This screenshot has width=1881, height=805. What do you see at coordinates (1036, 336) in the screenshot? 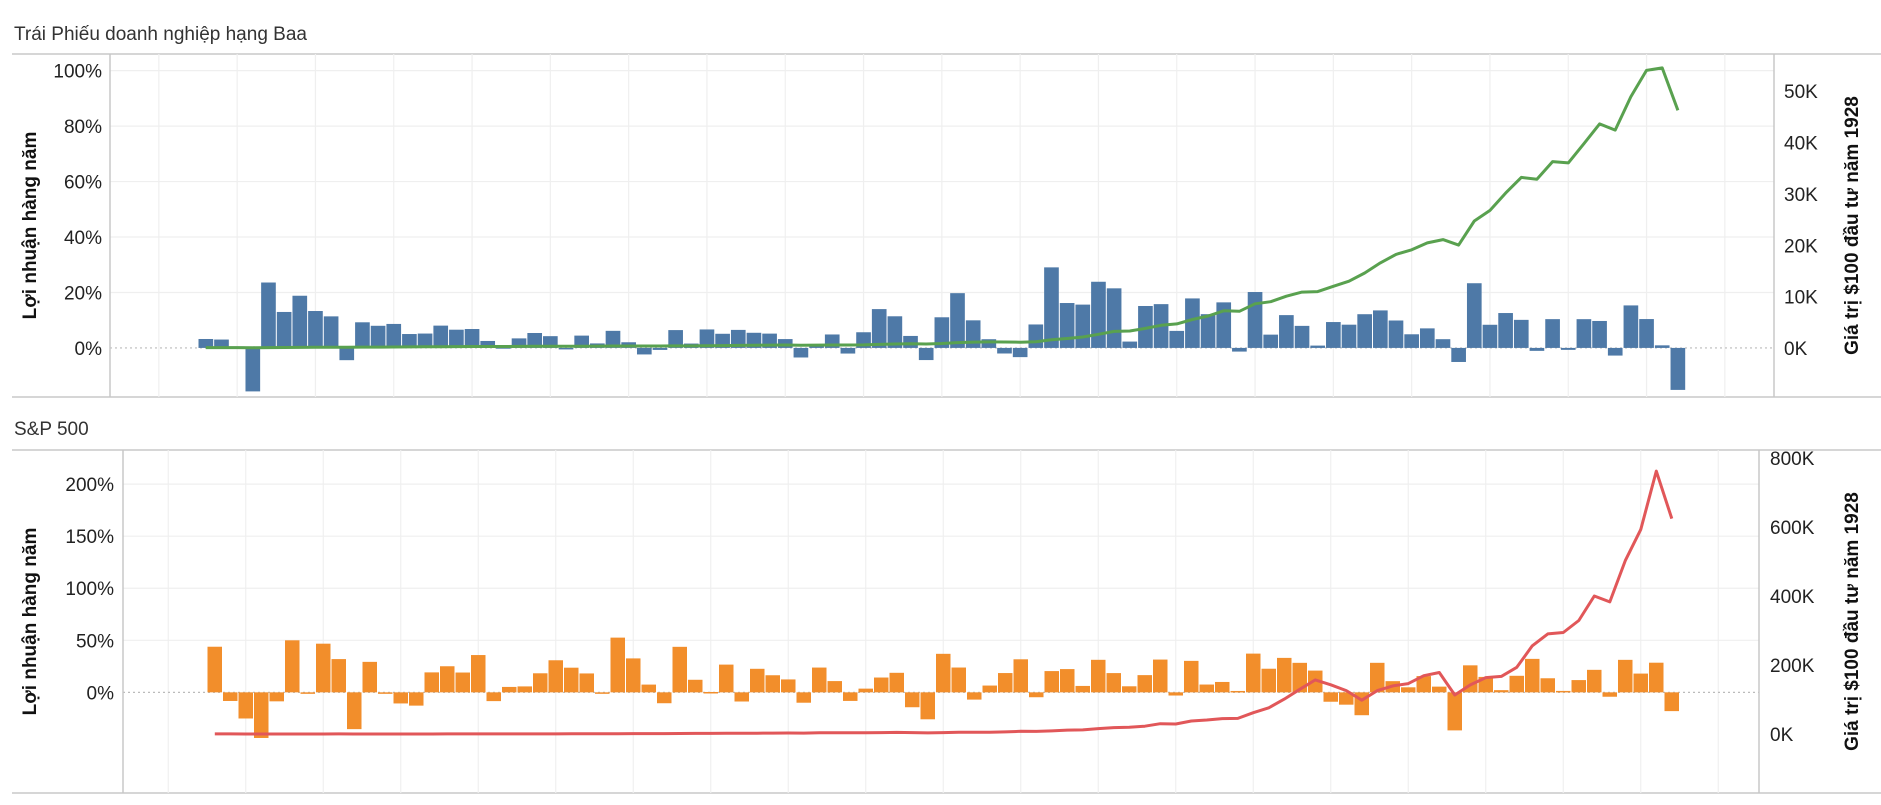
I see `bar-1981` at bounding box center [1036, 336].